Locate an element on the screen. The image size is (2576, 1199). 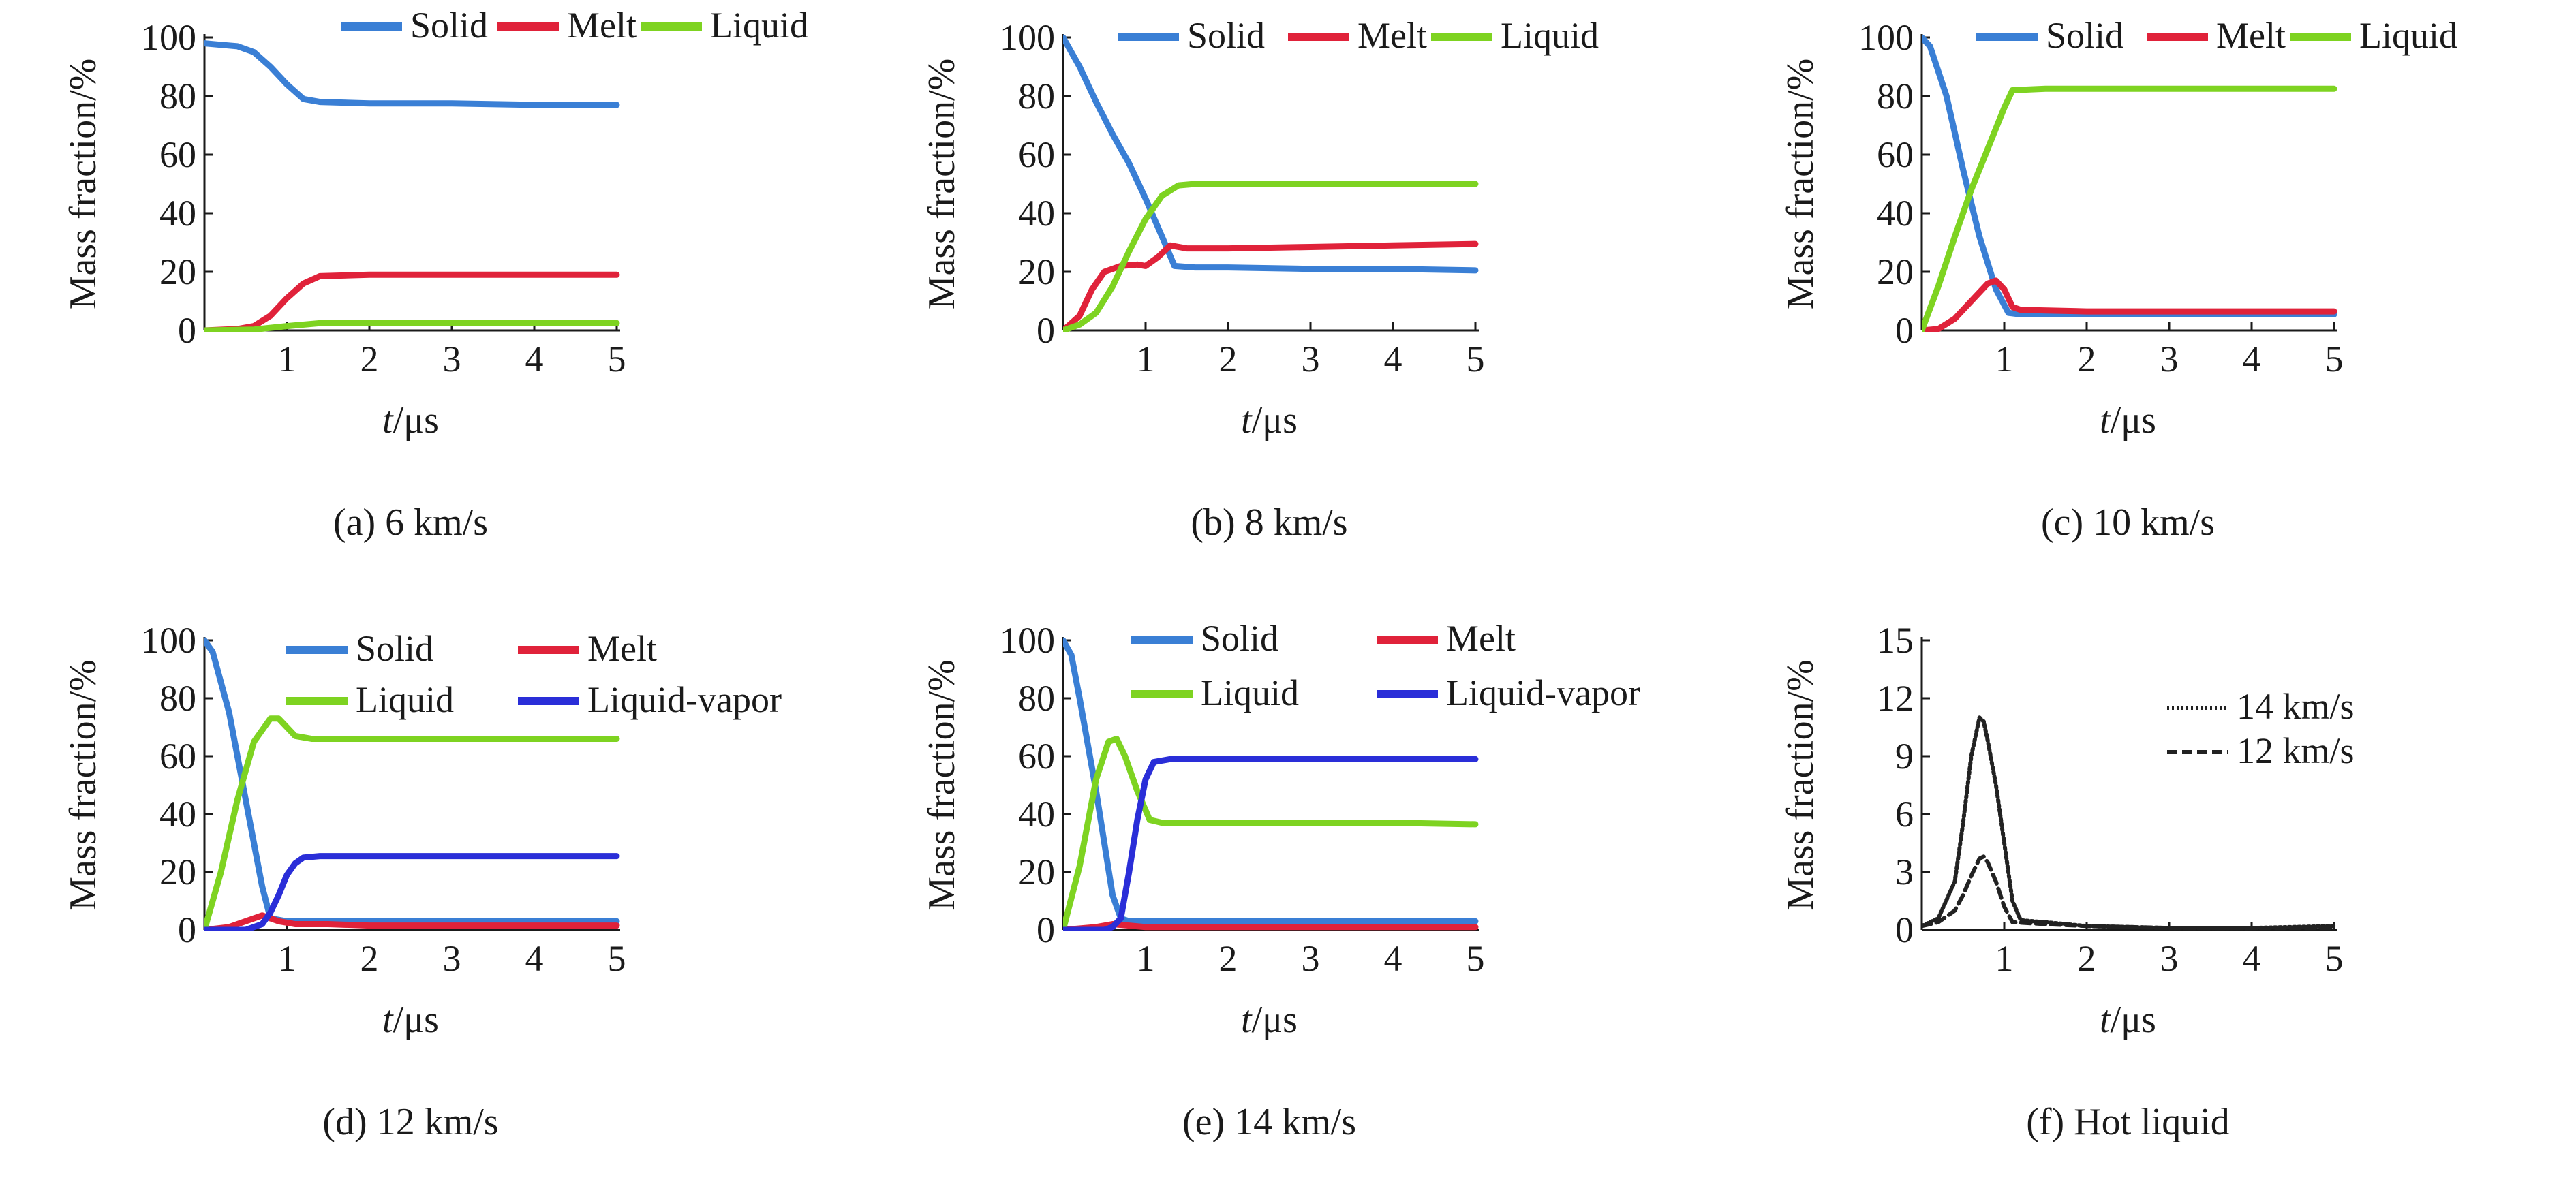
x-tick-label-c: 2 is located at coordinates (2087, 359).